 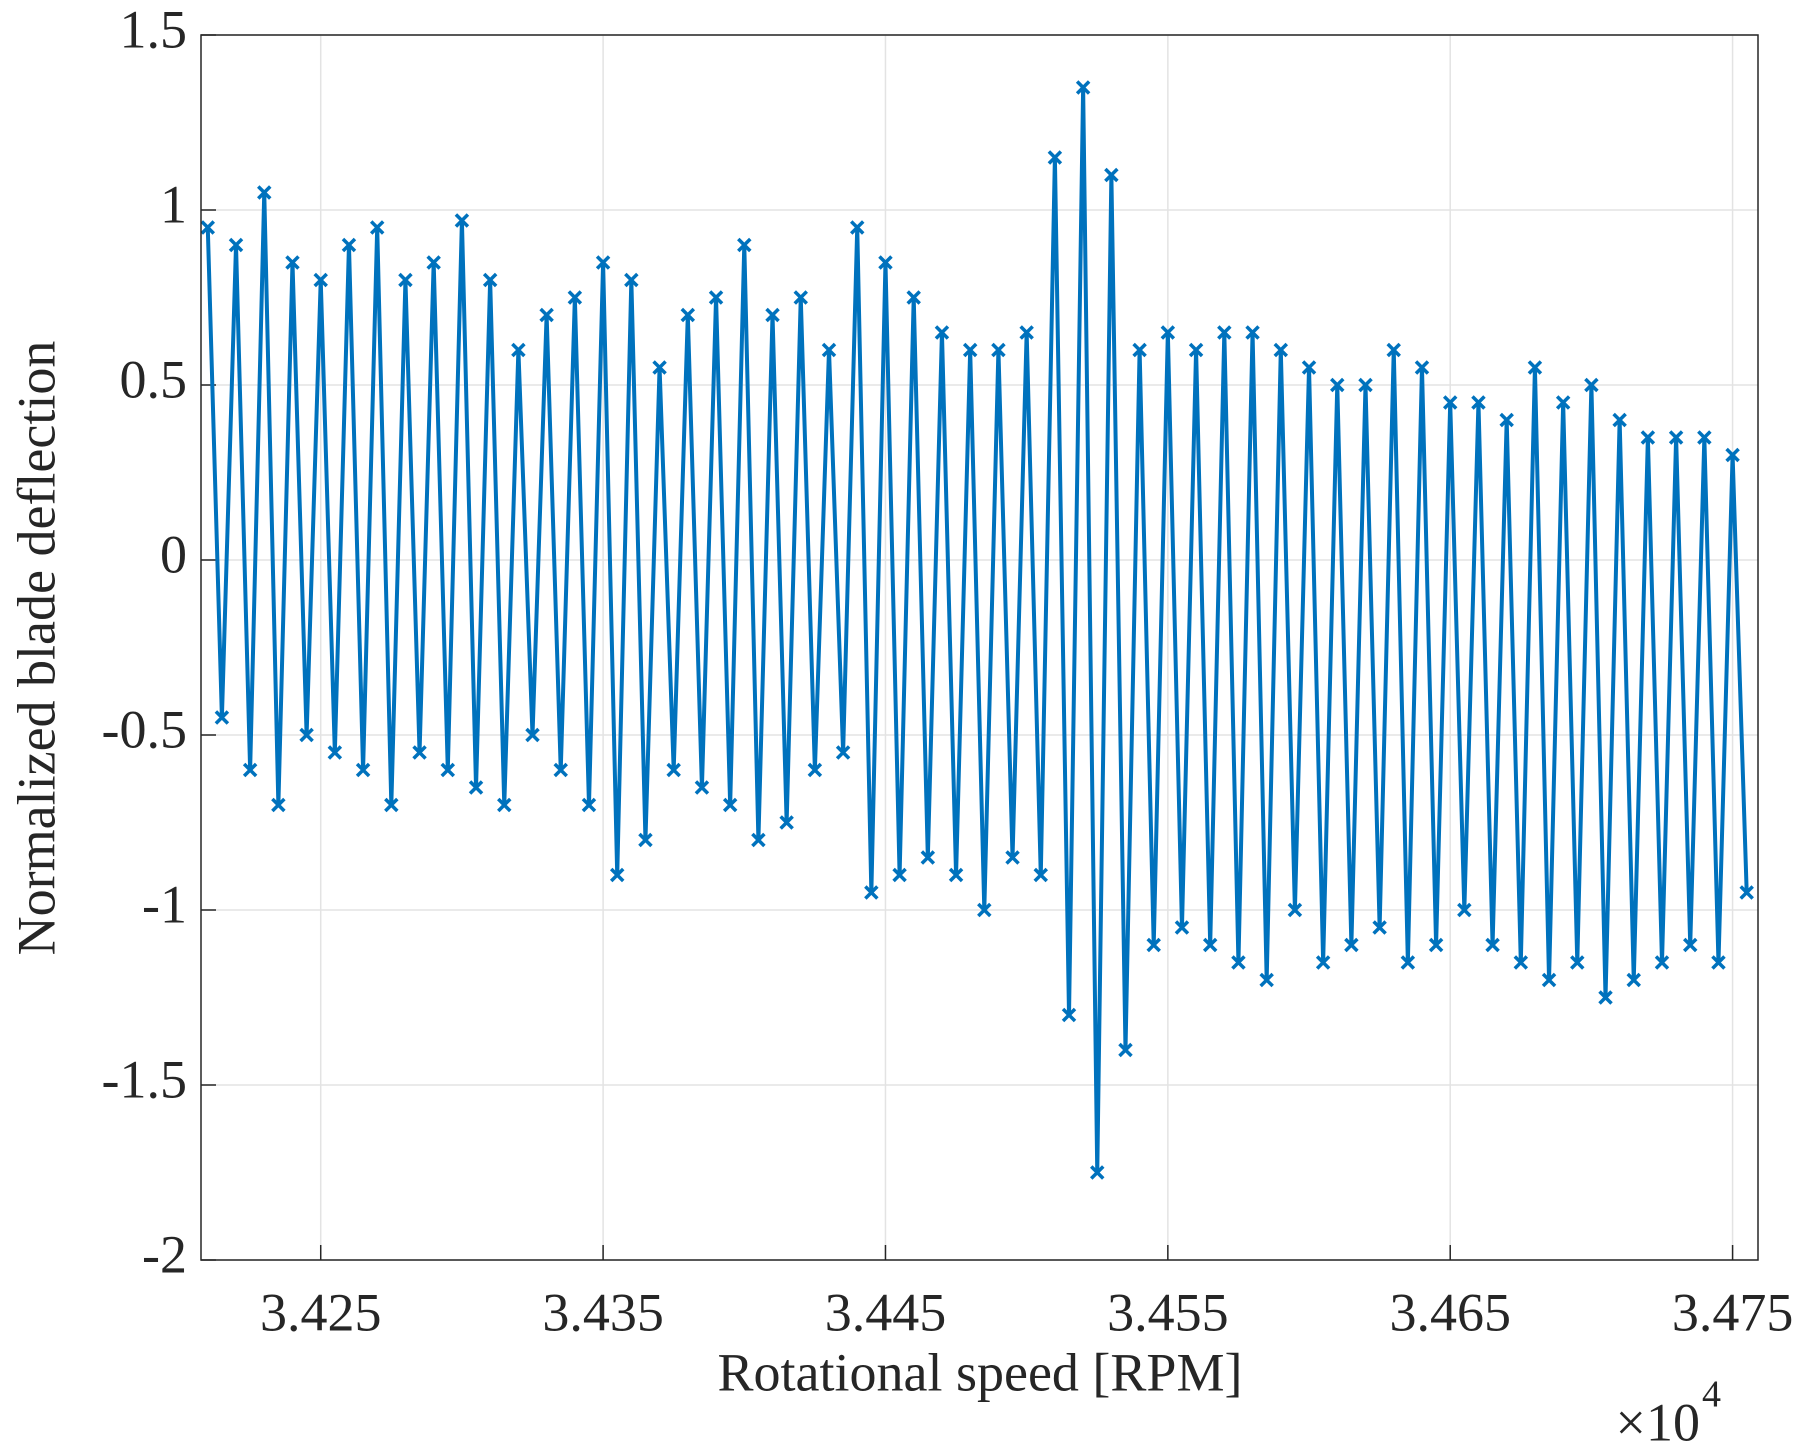 I want to click on y-tick-label: 0, so click(x=173, y=554).